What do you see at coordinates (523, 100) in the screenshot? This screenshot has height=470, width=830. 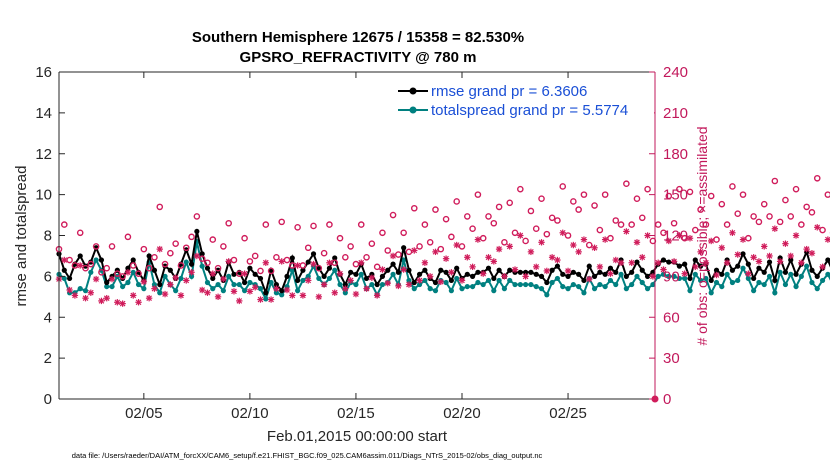 I see `legend-box` at bounding box center [523, 100].